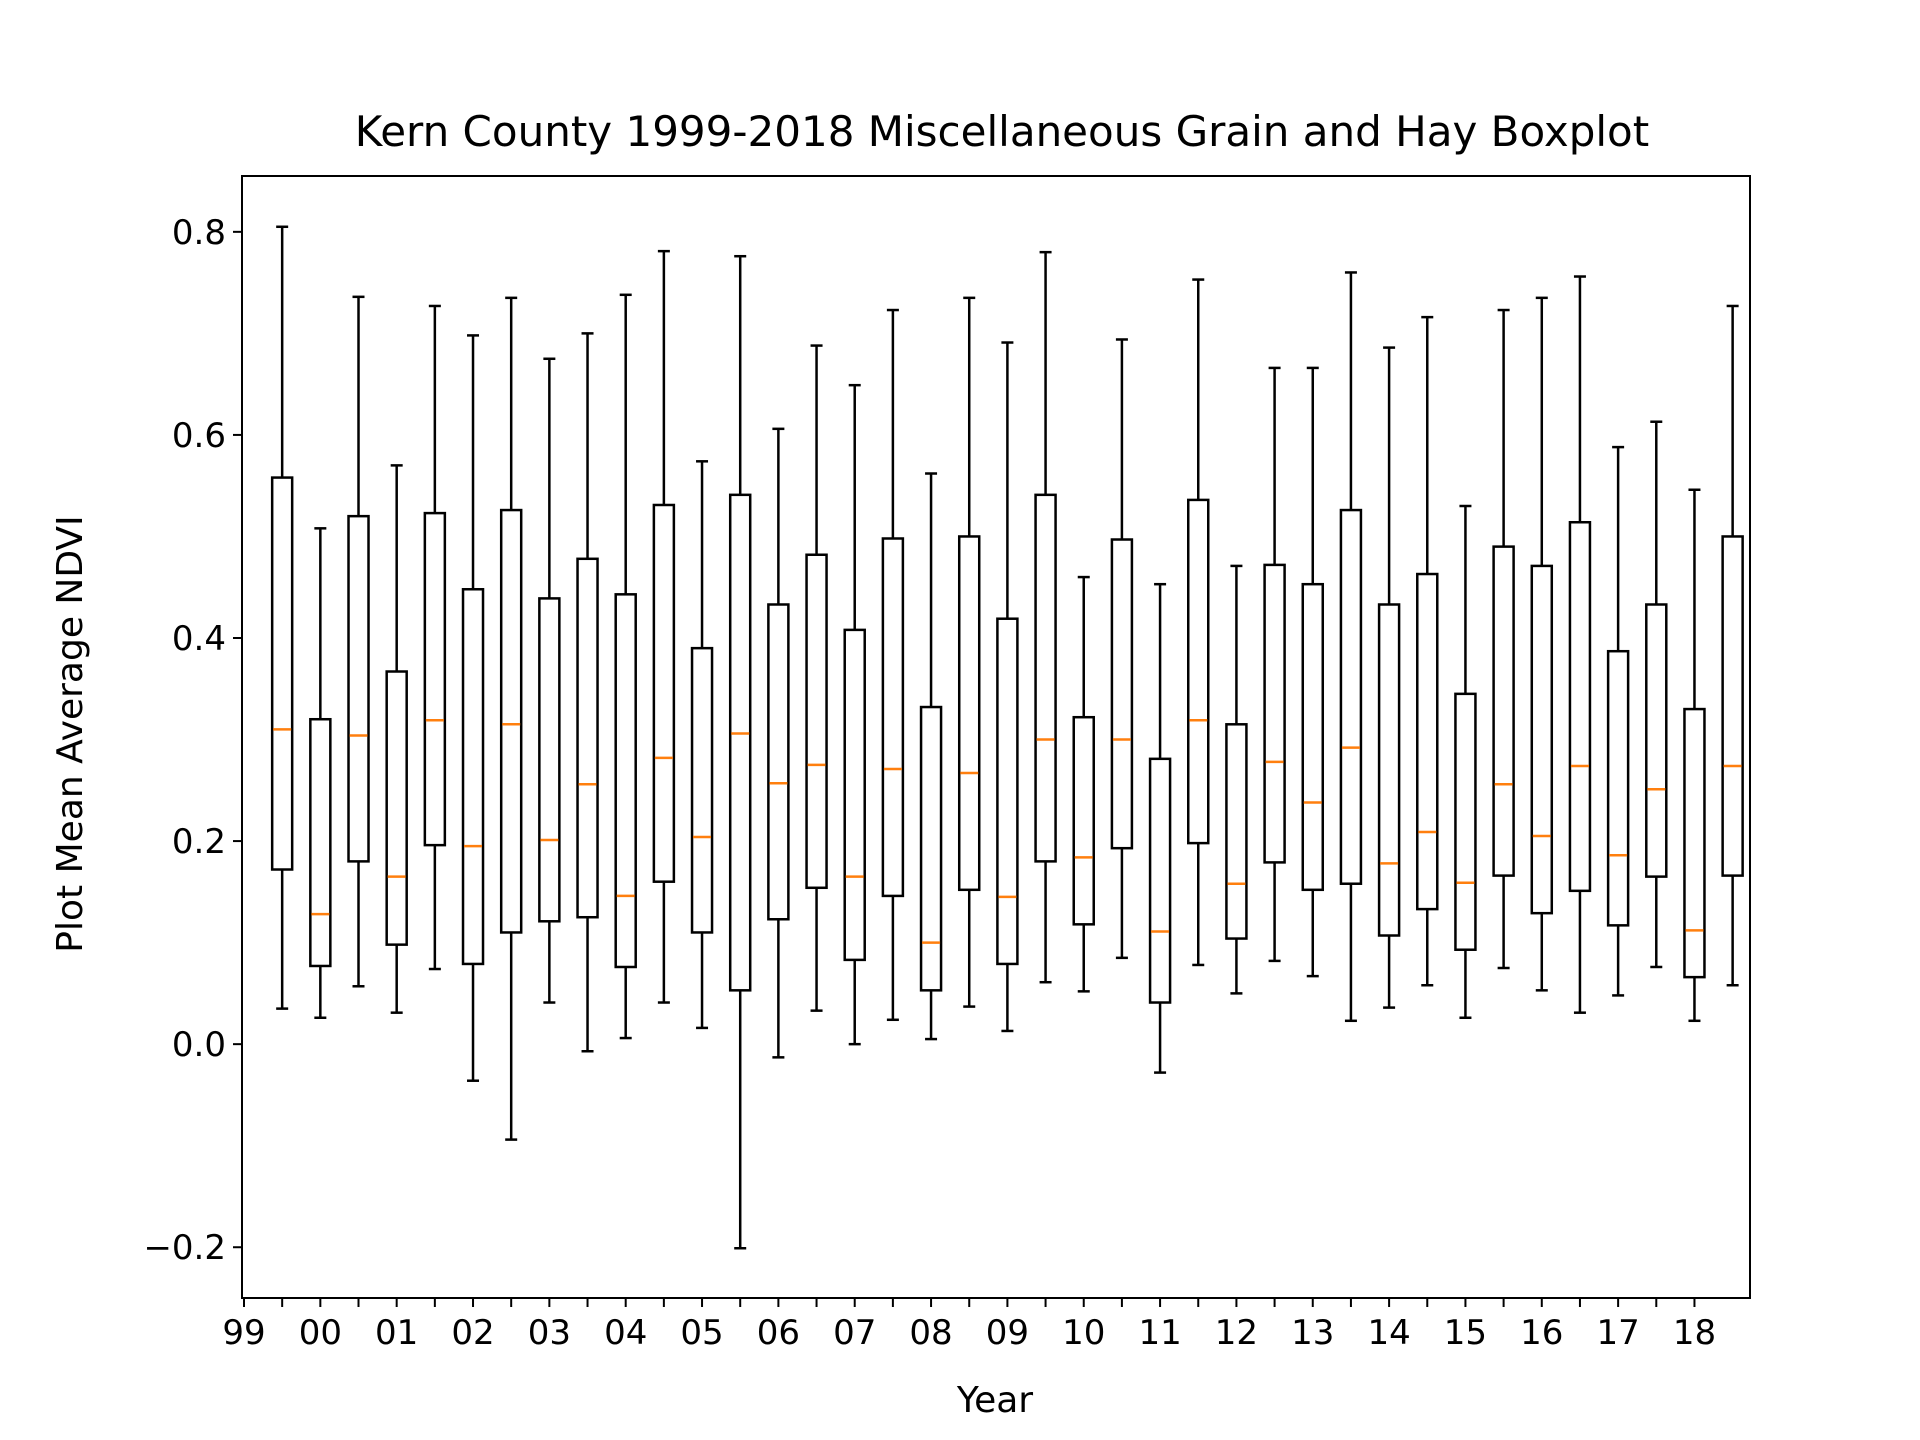  I want to click on x-tick-label: 99, so click(243, 1333).